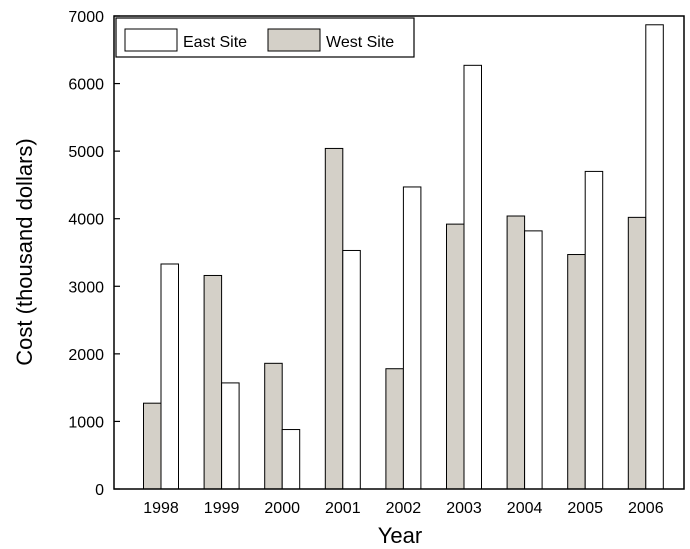  I want to click on x-axis-title: Year, so click(400, 535).